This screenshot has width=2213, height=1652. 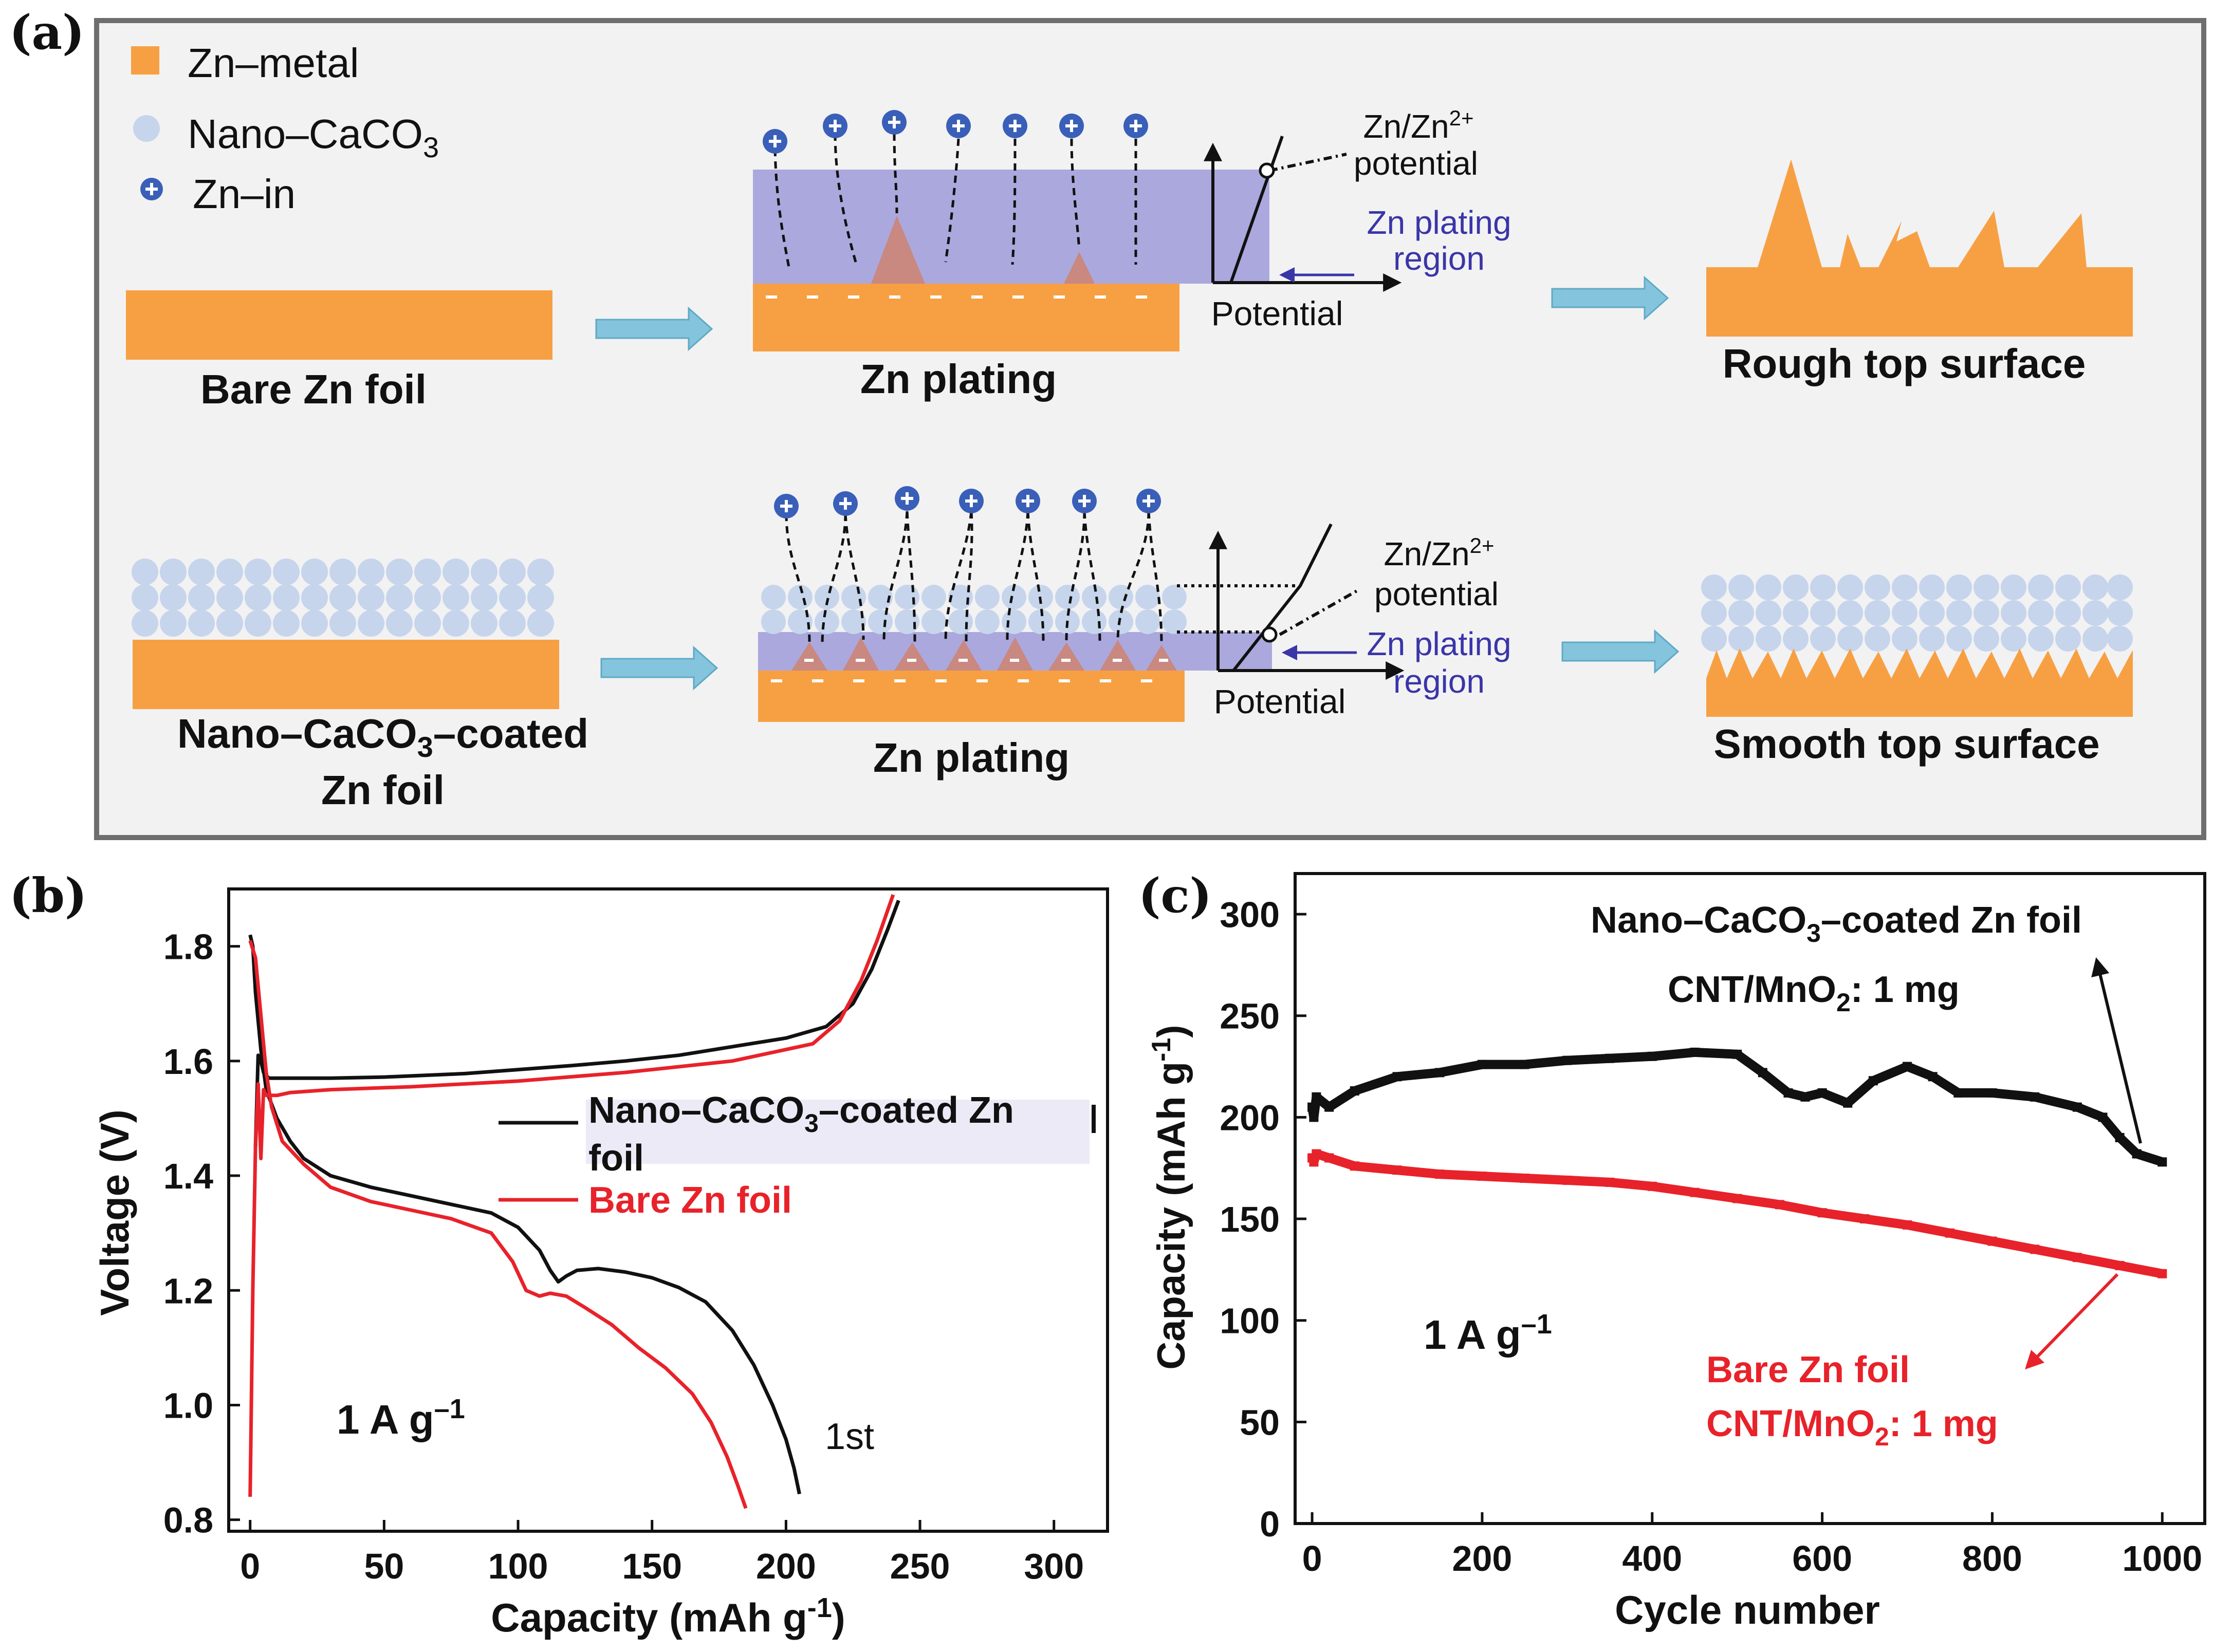 What do you see at coordinates (151, 189) in the screenshot?
I see `zn-ion-icon` at bounding box center [151, 189].